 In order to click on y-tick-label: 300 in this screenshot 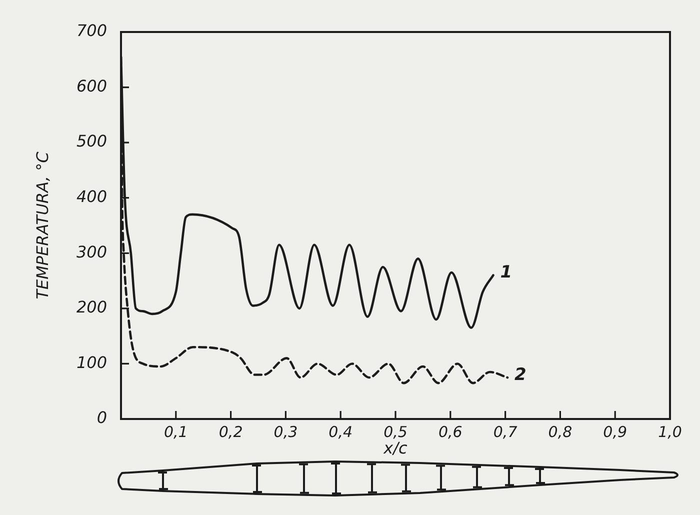, I will do `click(91, 252)`.